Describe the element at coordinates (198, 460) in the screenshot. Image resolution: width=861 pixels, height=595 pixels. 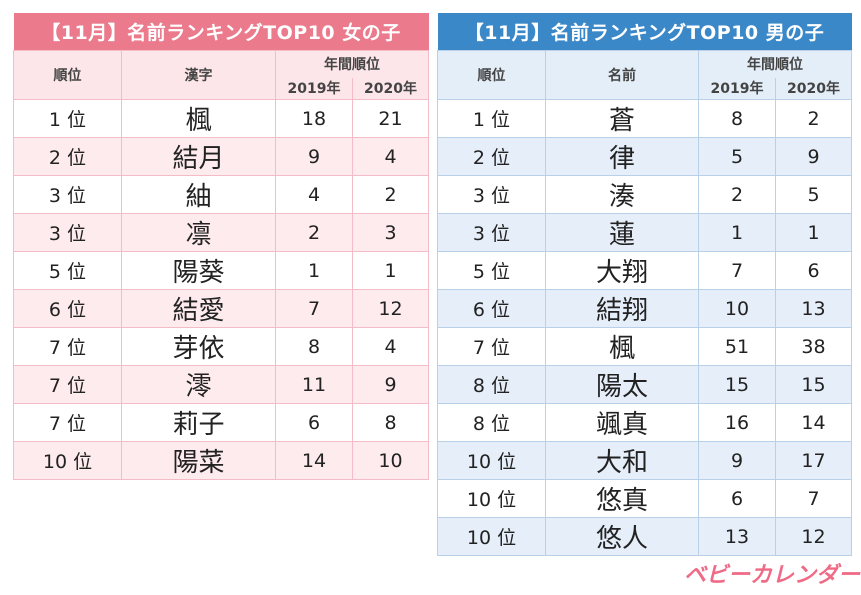
I see `name-cell: 陽菜` at that location.